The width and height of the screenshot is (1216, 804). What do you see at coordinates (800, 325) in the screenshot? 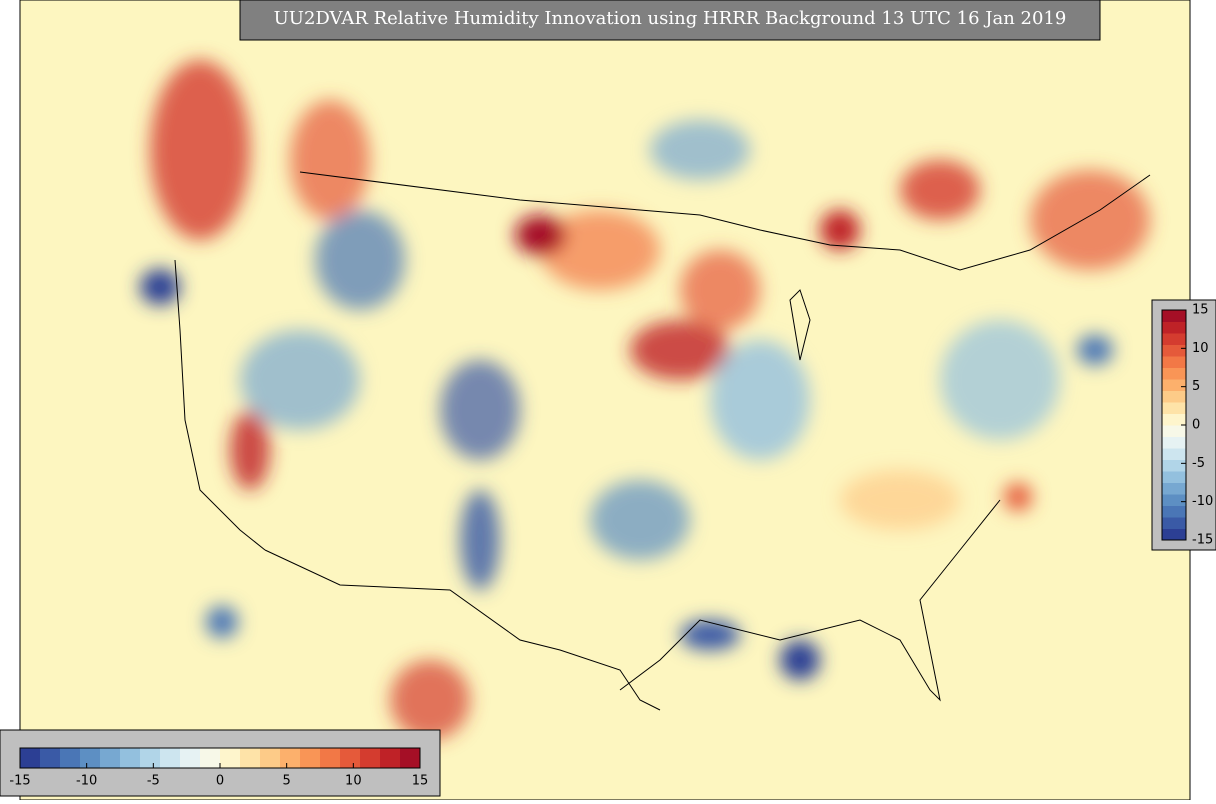
I see `lake` at bounding box center [800, 325].